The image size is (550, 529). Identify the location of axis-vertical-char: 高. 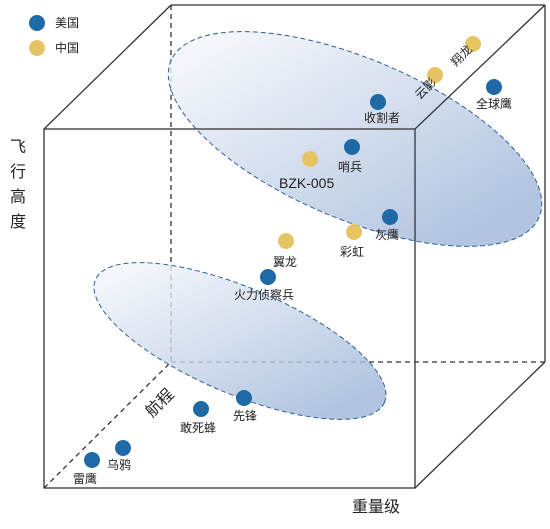
(18, 196).